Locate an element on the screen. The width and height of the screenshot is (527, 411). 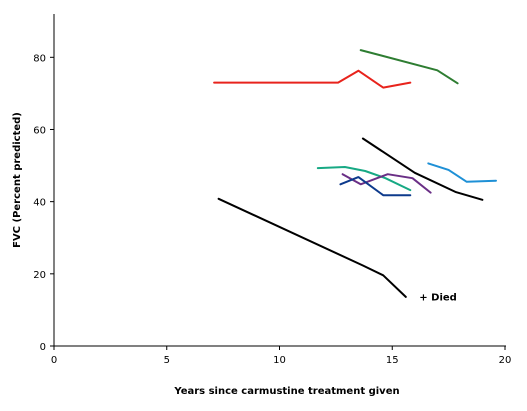
y-tick-label: 80 is located at coordinates (39, 58).